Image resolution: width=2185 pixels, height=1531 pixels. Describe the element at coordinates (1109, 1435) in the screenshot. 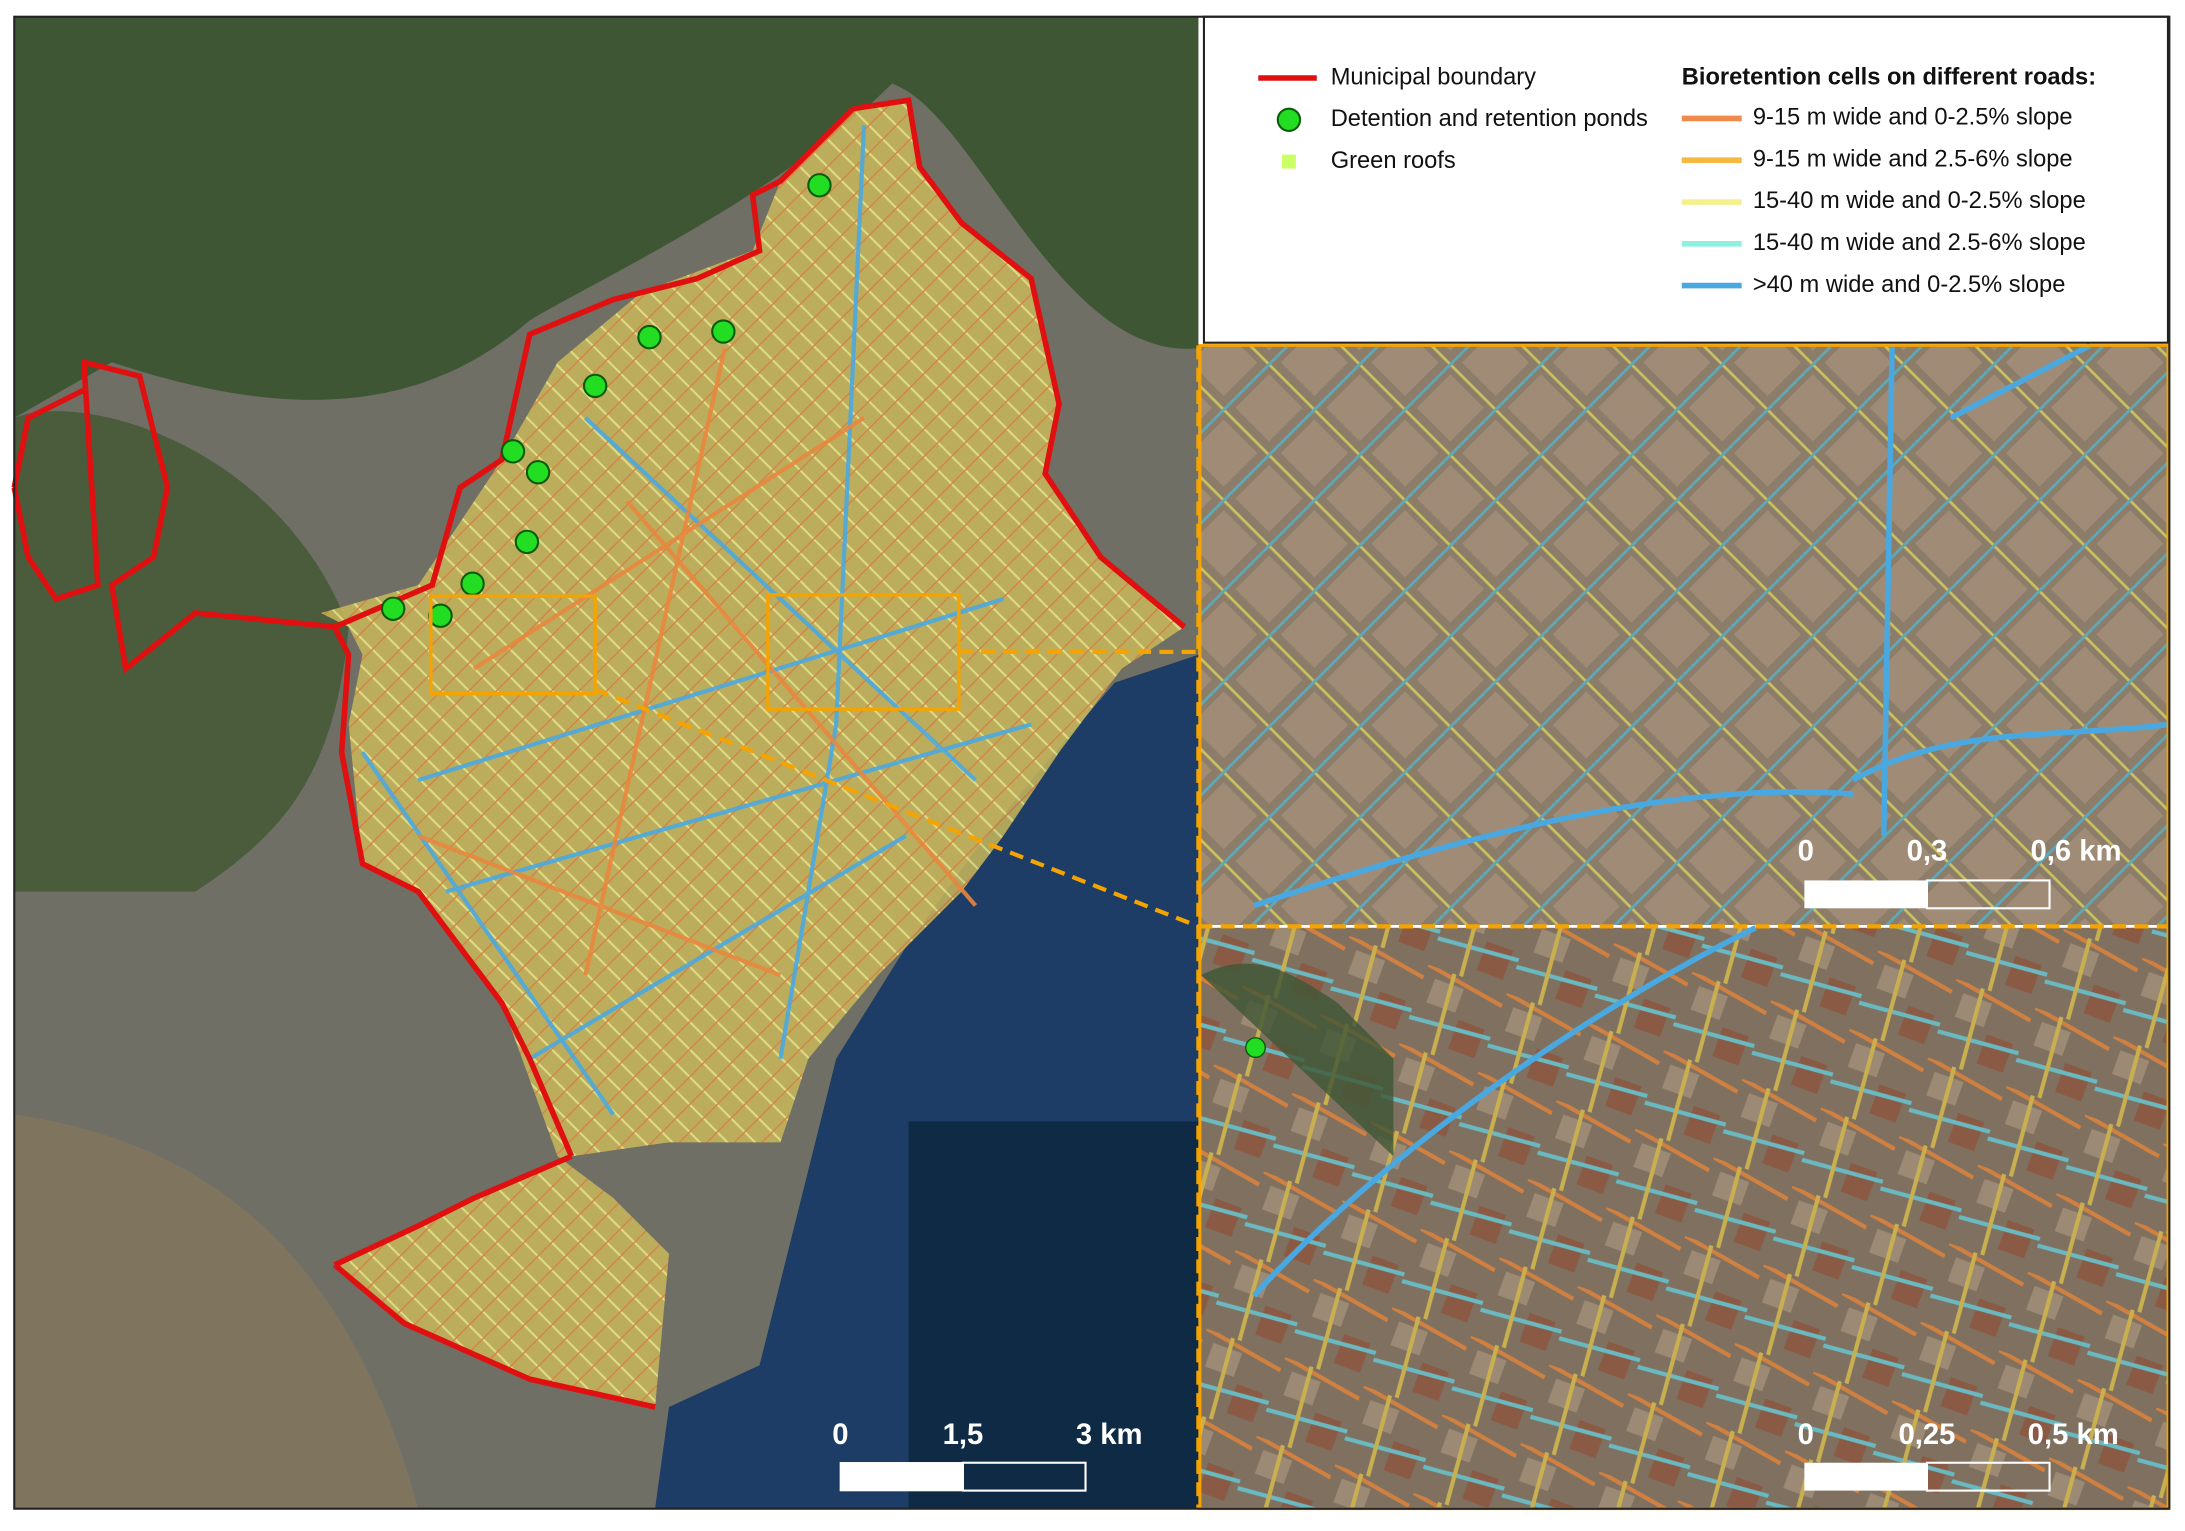

I see `scale-label: 3 km` at that location.